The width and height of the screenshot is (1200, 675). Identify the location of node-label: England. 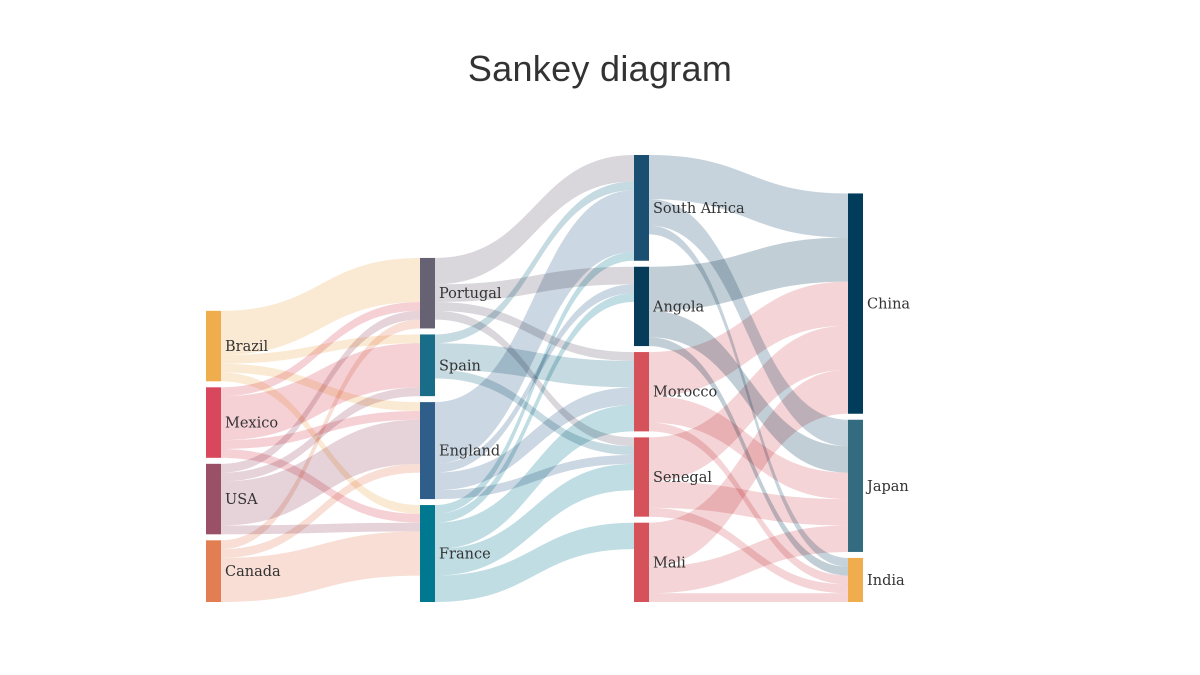
(469, 452).